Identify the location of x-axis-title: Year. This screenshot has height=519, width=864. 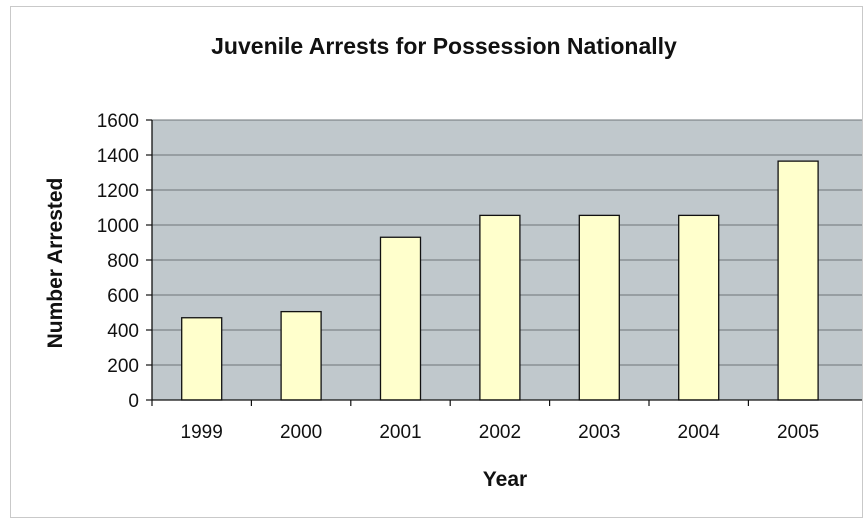
(505, 479).